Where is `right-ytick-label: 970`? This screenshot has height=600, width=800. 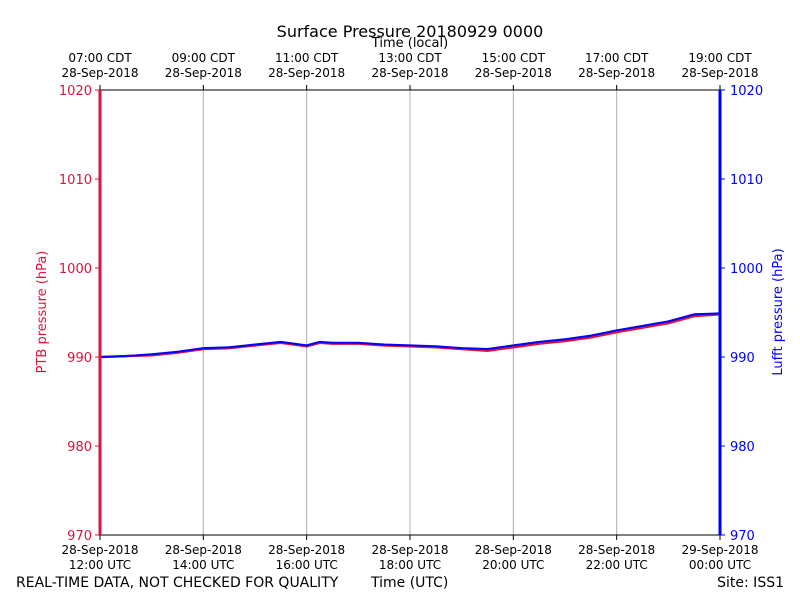 right-ytick-label: 970 is located at coordinates (742, 536).